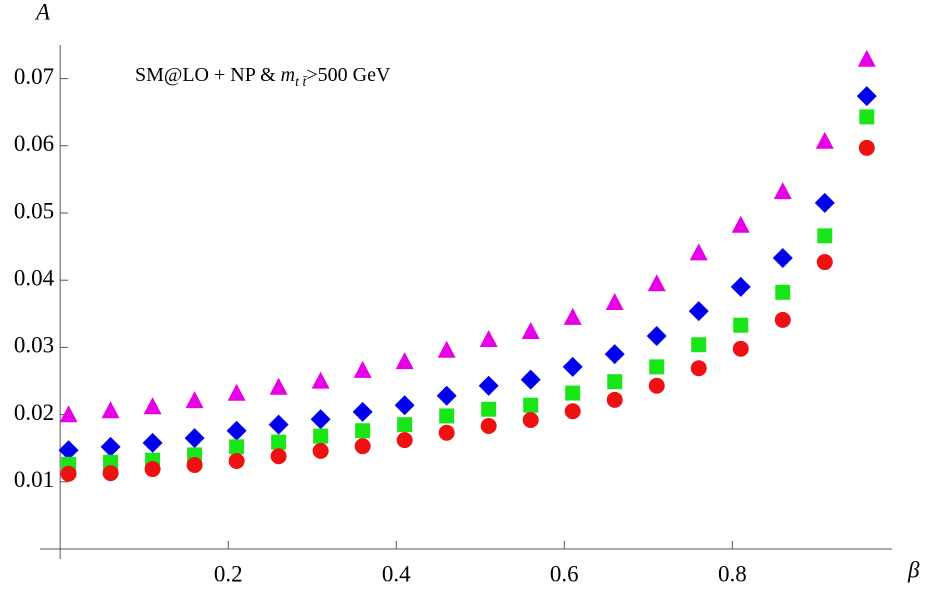  Describe the element at coordinates (34, 210) in the screenshot. I see `y-tick-label: 0.05` at that location.